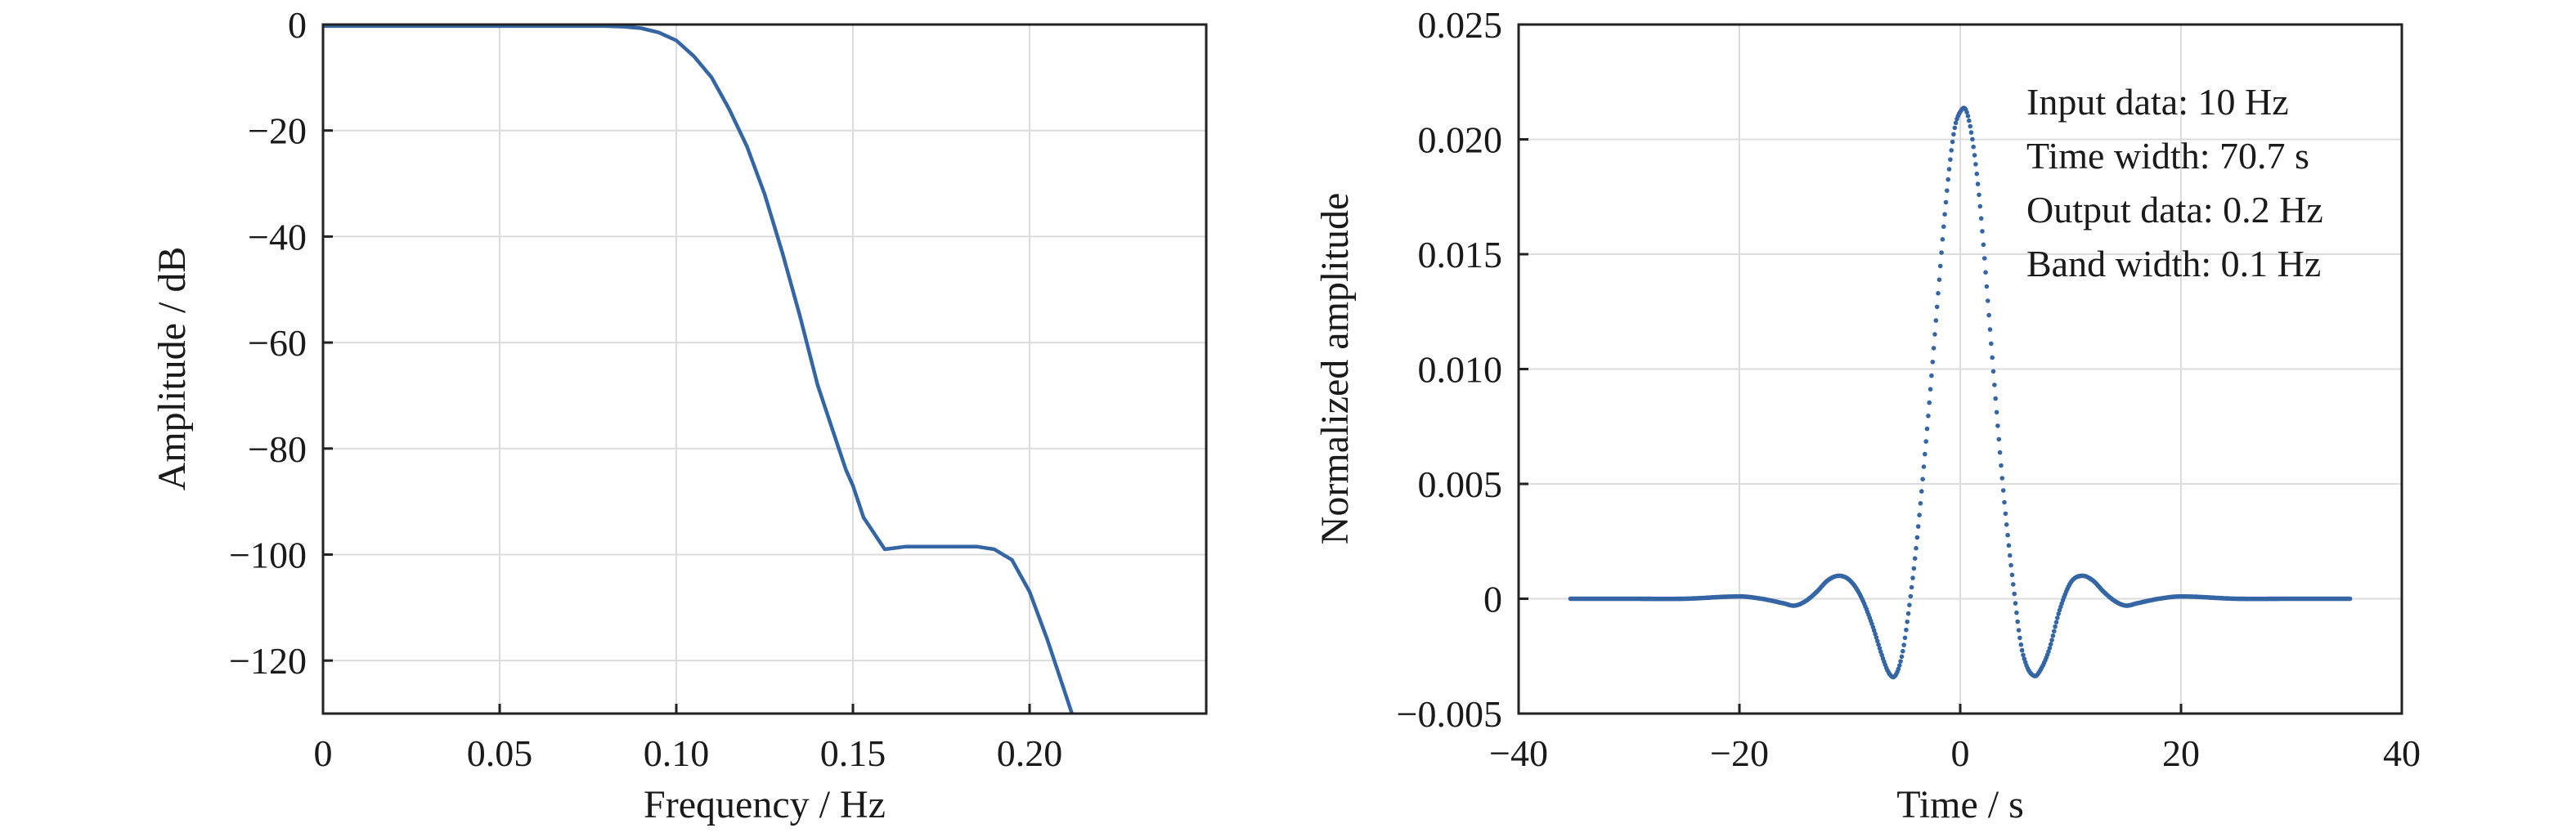  I want to click on right-y-axis-title: Normalized amplitude, so click(1335, 369).